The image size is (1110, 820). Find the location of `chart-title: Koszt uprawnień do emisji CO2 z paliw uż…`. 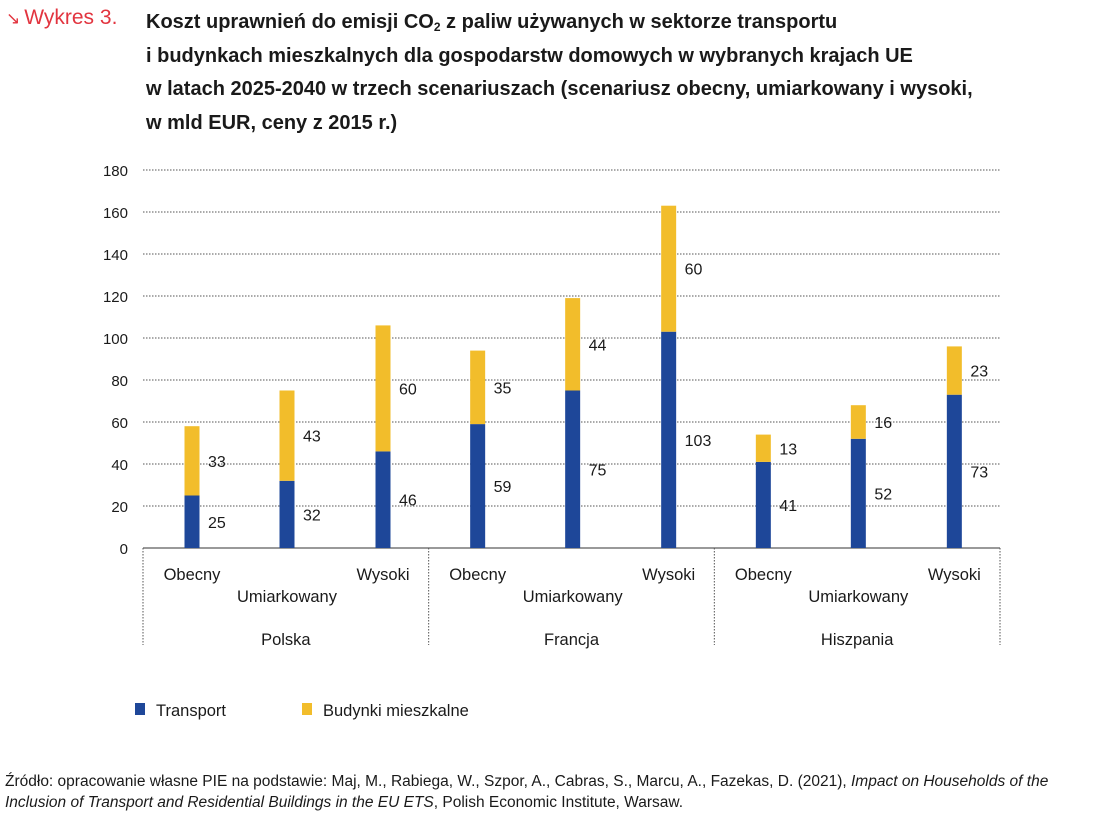

chart-title: Koszt uprawnień do emisji CO2 z paliw uż… is located at coordinates (626, 73).